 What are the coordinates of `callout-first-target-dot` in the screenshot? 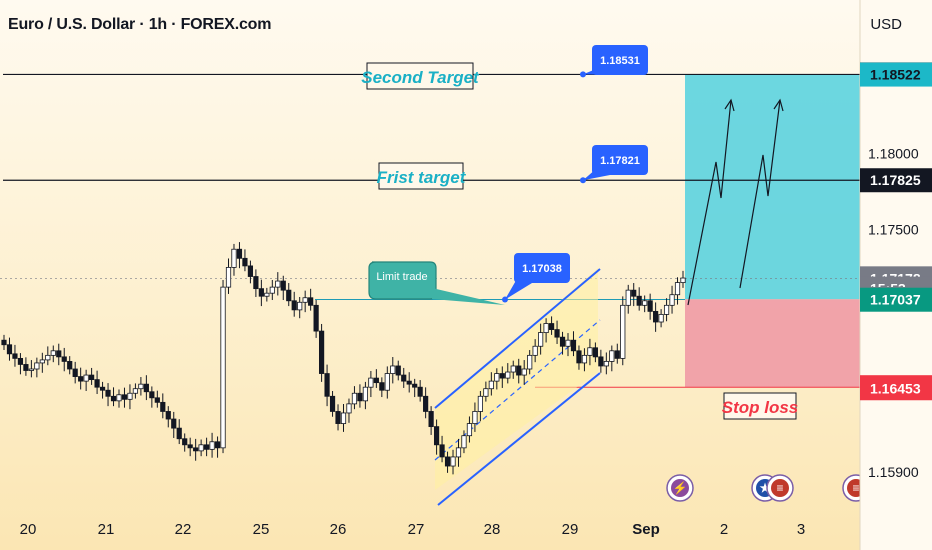 It's located at (583, 180).